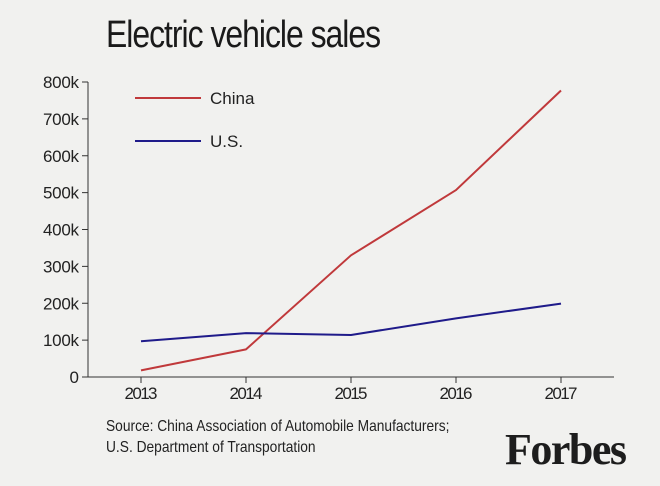 Image resolution: width=660 pixels, height=486 pixels. I want to click on chart-title: Electric vehicle sales, so click(243, 35).